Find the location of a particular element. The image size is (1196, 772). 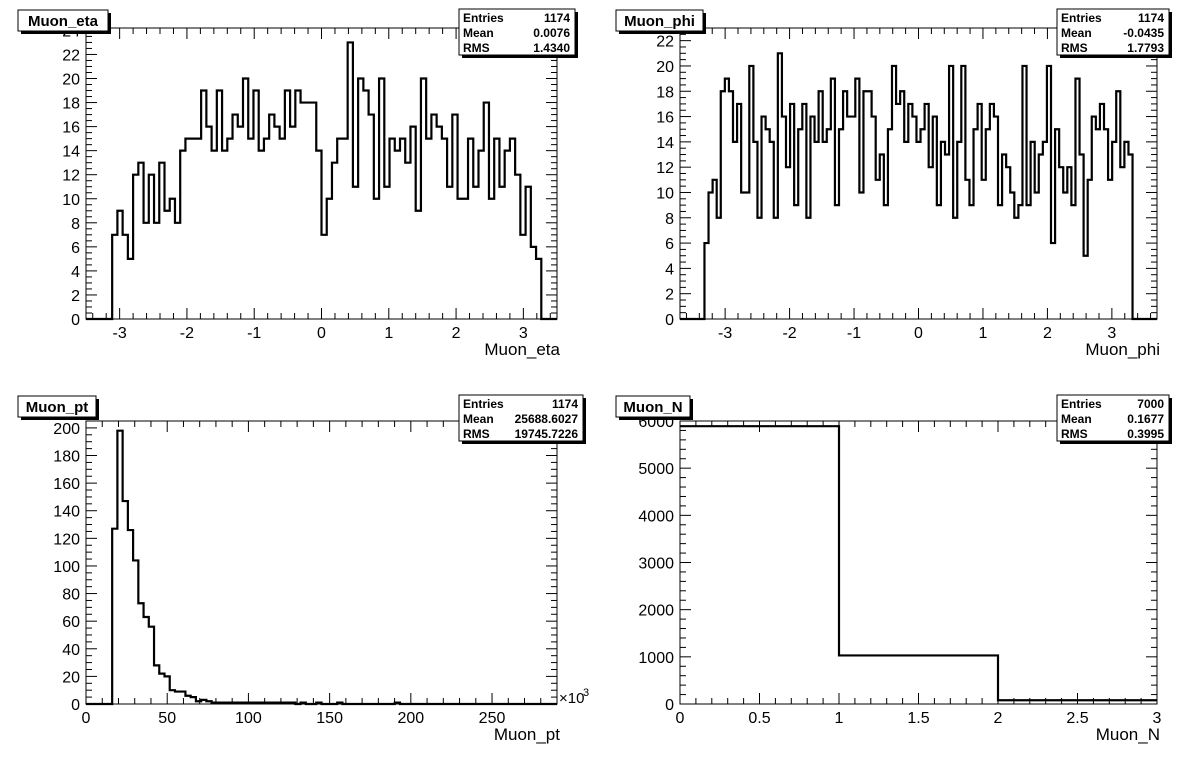

muon-phi-histogram-line is located at coordinates (918, 186).